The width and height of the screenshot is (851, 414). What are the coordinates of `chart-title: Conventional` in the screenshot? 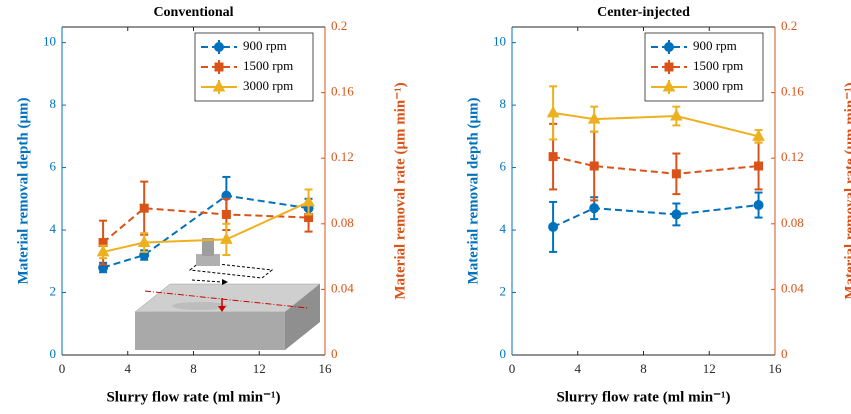 It's located at (193, 12).